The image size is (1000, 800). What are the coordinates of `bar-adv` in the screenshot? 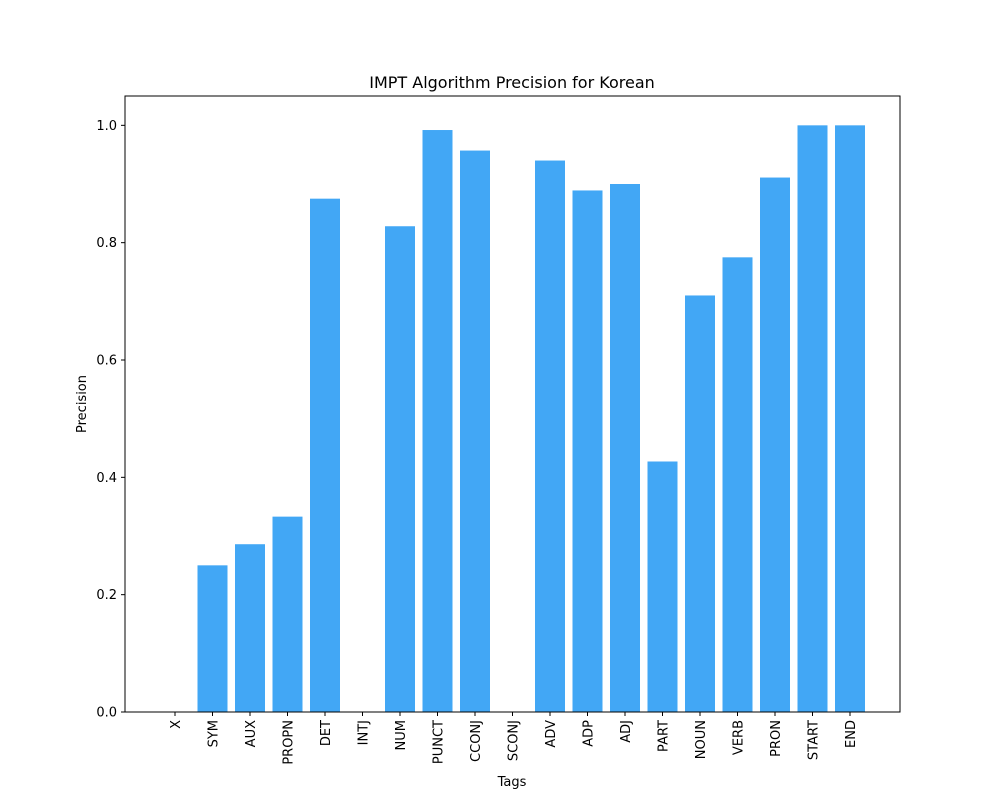 It's located at (550, 436).